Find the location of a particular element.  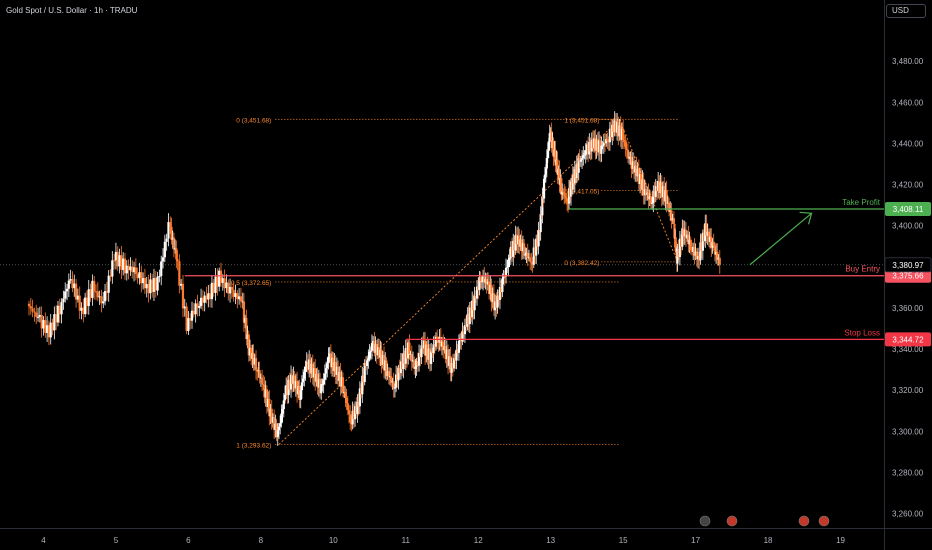

currency-button: USD is located at coordinates (906, 11).